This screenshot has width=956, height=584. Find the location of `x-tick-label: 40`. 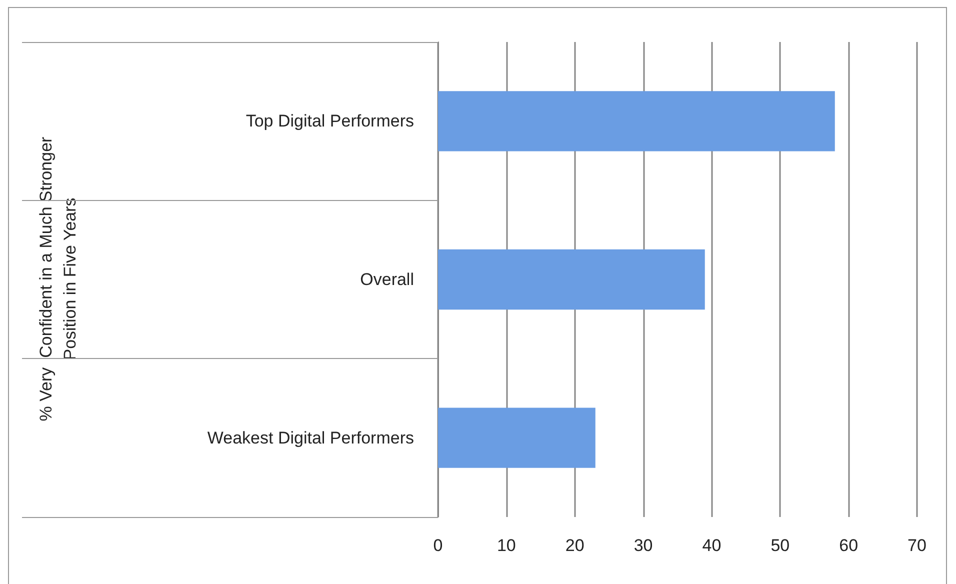

x-tick-label: 40 is located at coordinates (712, 545).